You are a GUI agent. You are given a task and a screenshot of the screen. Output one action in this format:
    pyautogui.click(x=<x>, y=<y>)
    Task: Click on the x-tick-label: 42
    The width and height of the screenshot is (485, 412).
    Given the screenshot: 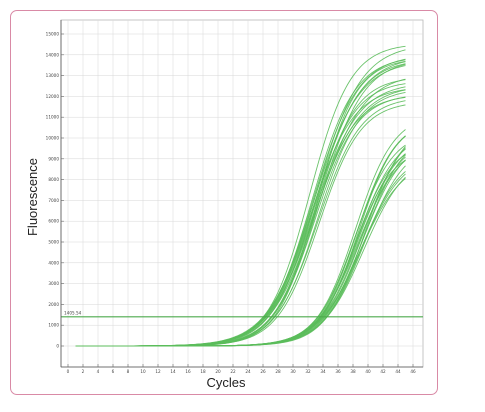 What is the action you would take?
    pyautogui.click(x=383, y=371)
    